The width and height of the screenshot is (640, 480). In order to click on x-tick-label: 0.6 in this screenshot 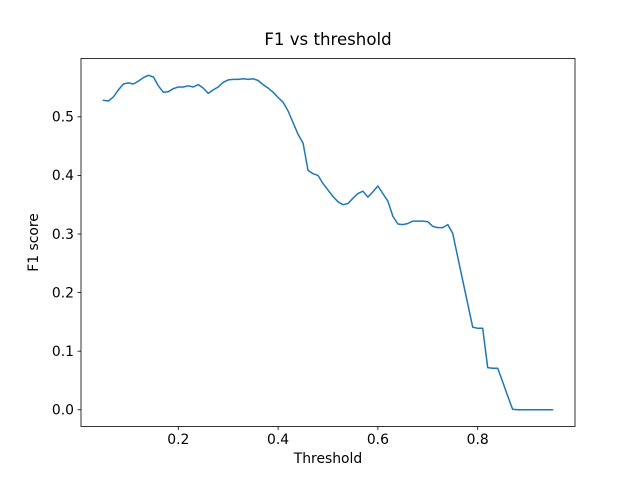, I will do `click(378, 440)`.